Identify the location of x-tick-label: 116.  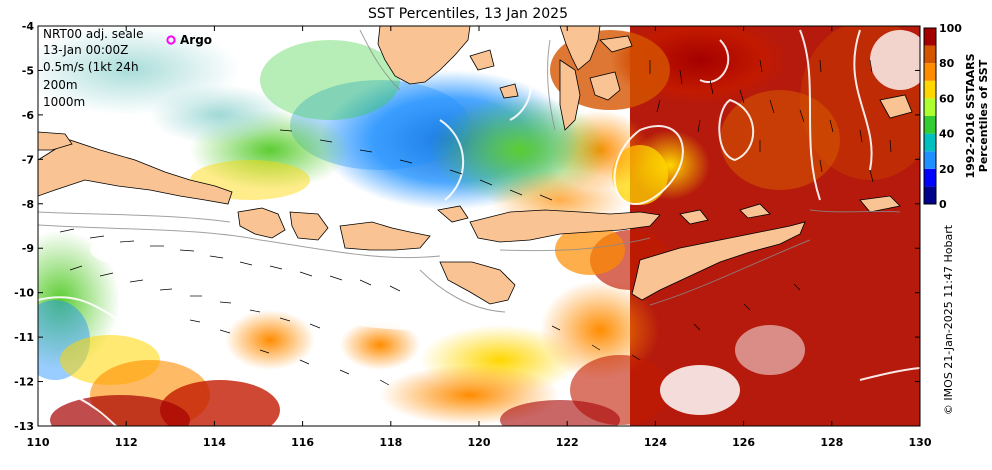
(302, 442).